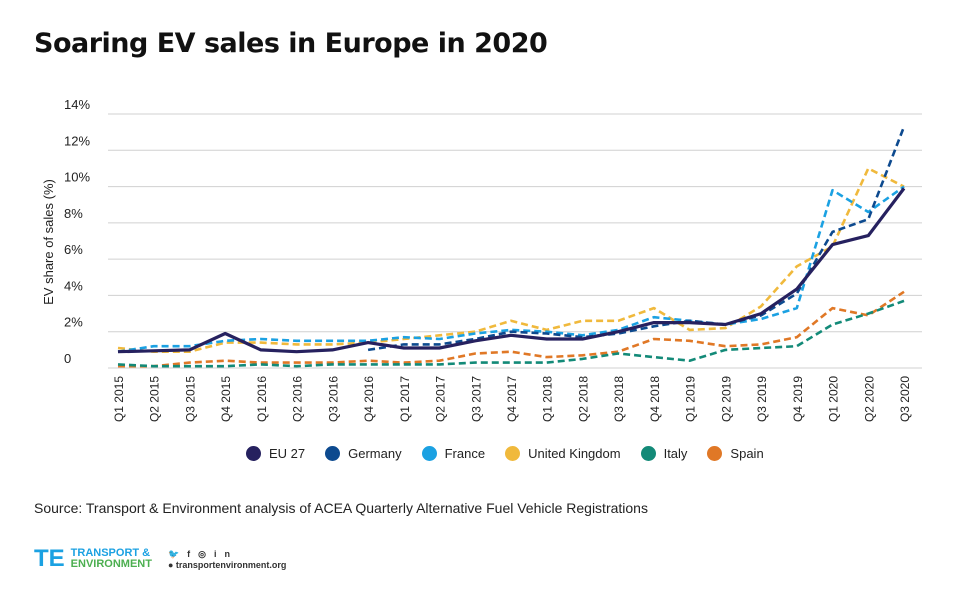 Image resolution: width=968 pixels, height=603 pixels. Describe the element at coordinates (762, 399) in the screenshot. I see `x-tick-label: Q3 2019` at that location.